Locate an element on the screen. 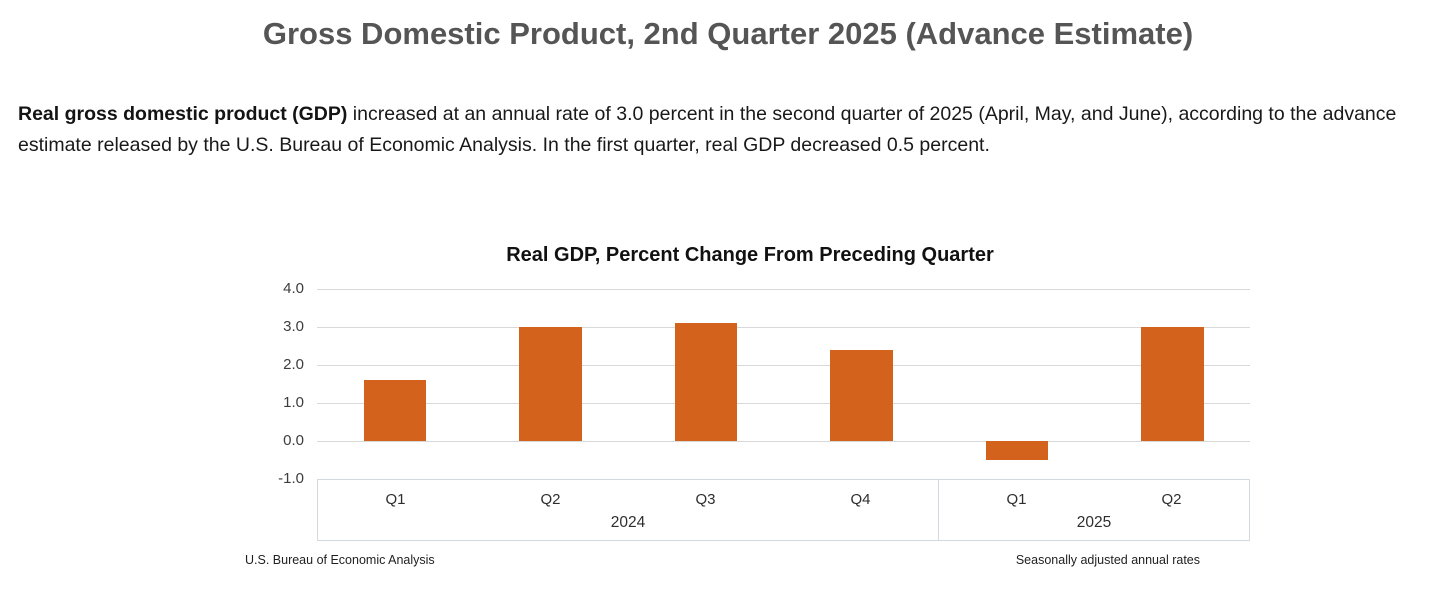  gridline-1.0 is located at coordinates (783, 403).